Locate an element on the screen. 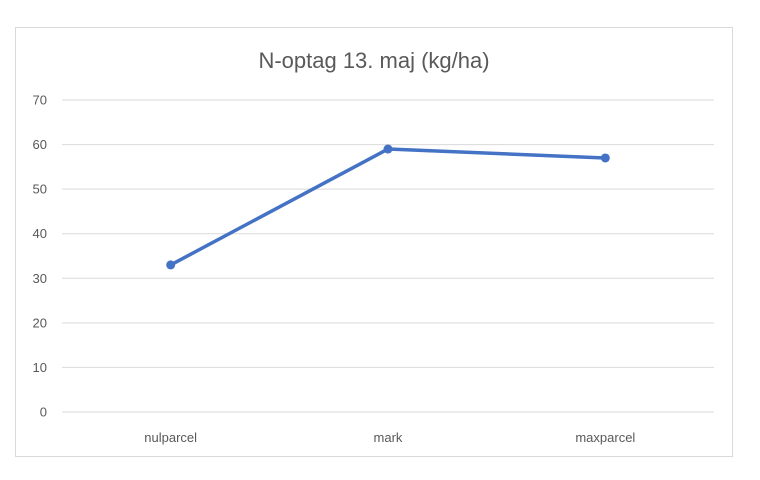 The image size is (760, 480). x-tick-label-mark: mark is located at coordinates (388, 437).